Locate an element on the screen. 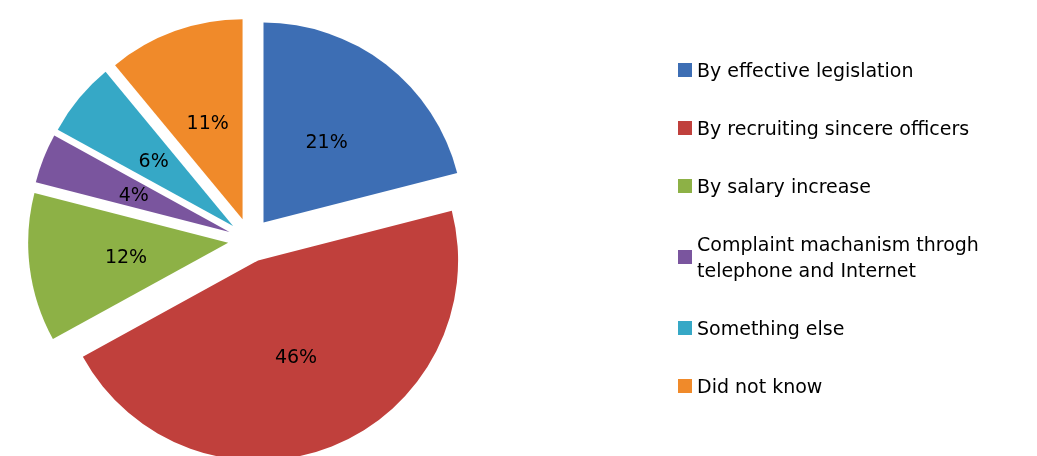 The height and width of the screenshot is (456, 1037). data-label: 4% is located at coordinates (133, 193).